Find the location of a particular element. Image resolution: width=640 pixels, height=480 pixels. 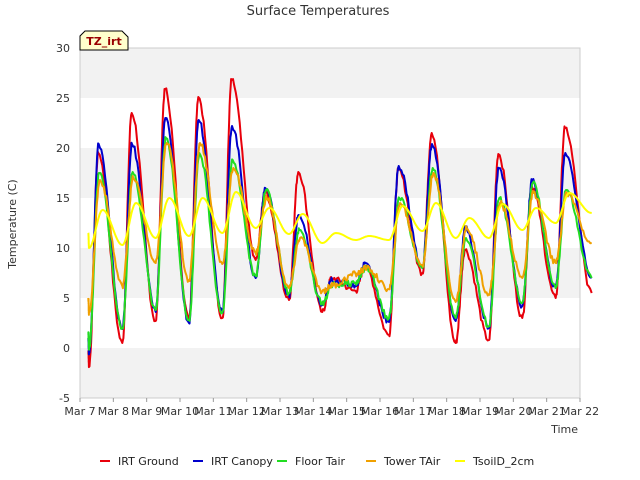

y-tick-label: 10 is located at coordinates (63, 248).